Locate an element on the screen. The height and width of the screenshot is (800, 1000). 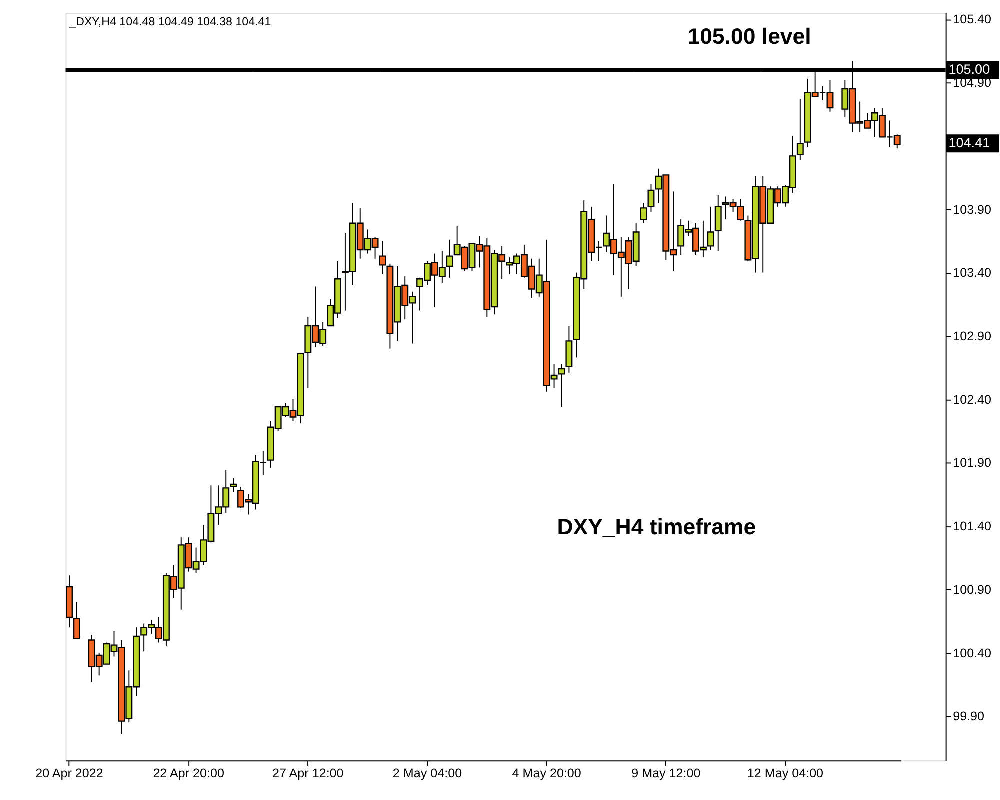
y-tick-label: 105.40 is located at coordinates (972, 19).